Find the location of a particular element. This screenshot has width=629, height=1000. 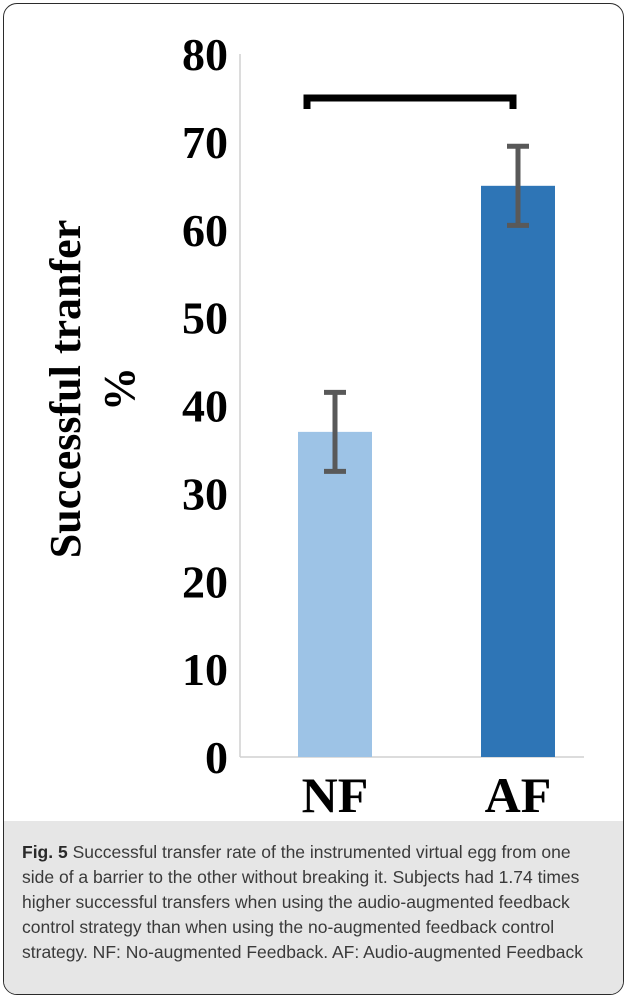

x-tick-label-nf: NF is located at coordinates (335, 794).